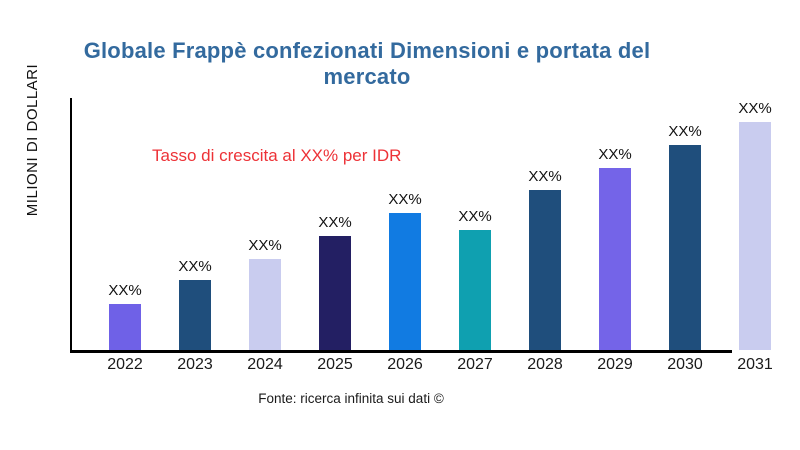 The height and width of the screenshot is (450, 800). What do you see at coordinates (277, 155) in the screenshot?
I see `growth-rate-annotation: Tasso di crescita al XX% per IDR` at bounding box center [277, 155].